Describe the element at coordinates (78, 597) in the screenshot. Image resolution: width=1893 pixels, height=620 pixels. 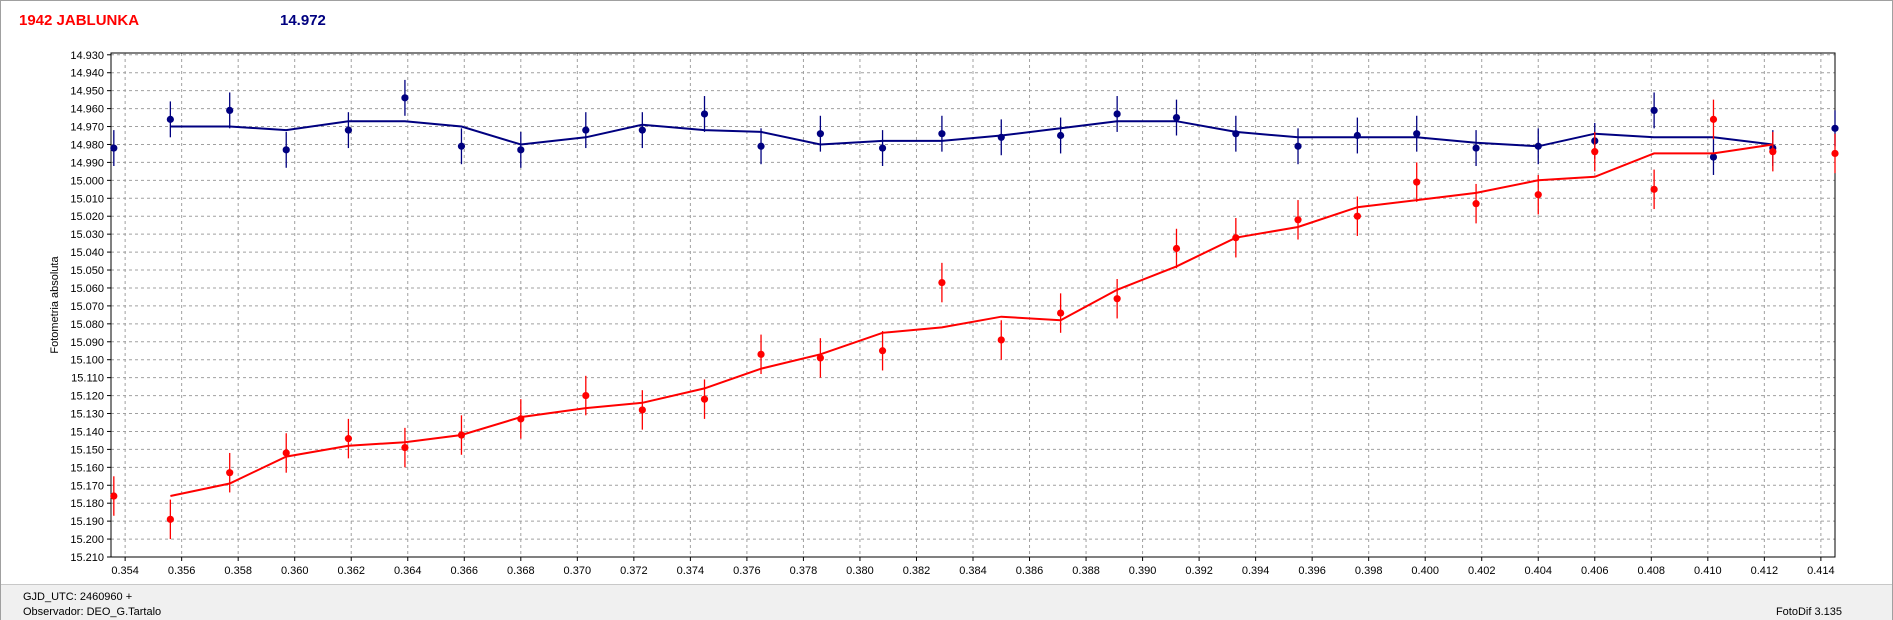
I see `gjd-label: GJD_UTC: 2460960 +` at that location.